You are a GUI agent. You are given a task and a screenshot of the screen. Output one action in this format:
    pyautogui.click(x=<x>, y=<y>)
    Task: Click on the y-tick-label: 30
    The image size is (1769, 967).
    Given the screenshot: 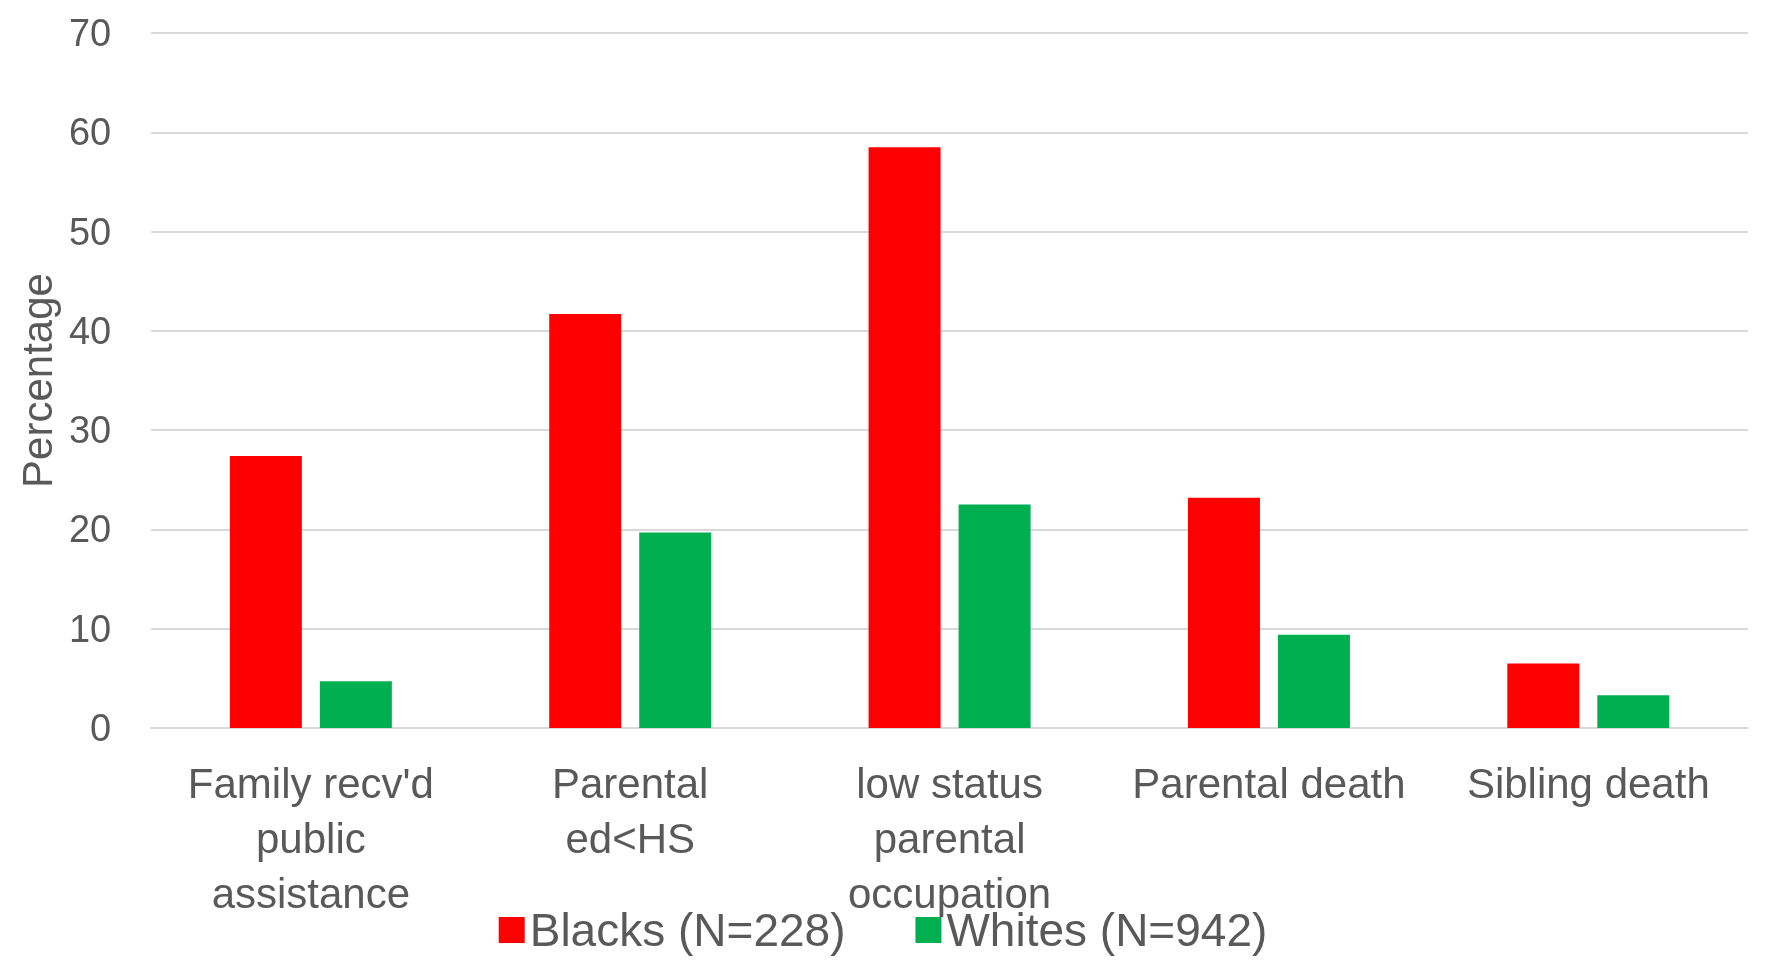 What is the action you would take?
    pyautogui.click(x=90, y=430)
    